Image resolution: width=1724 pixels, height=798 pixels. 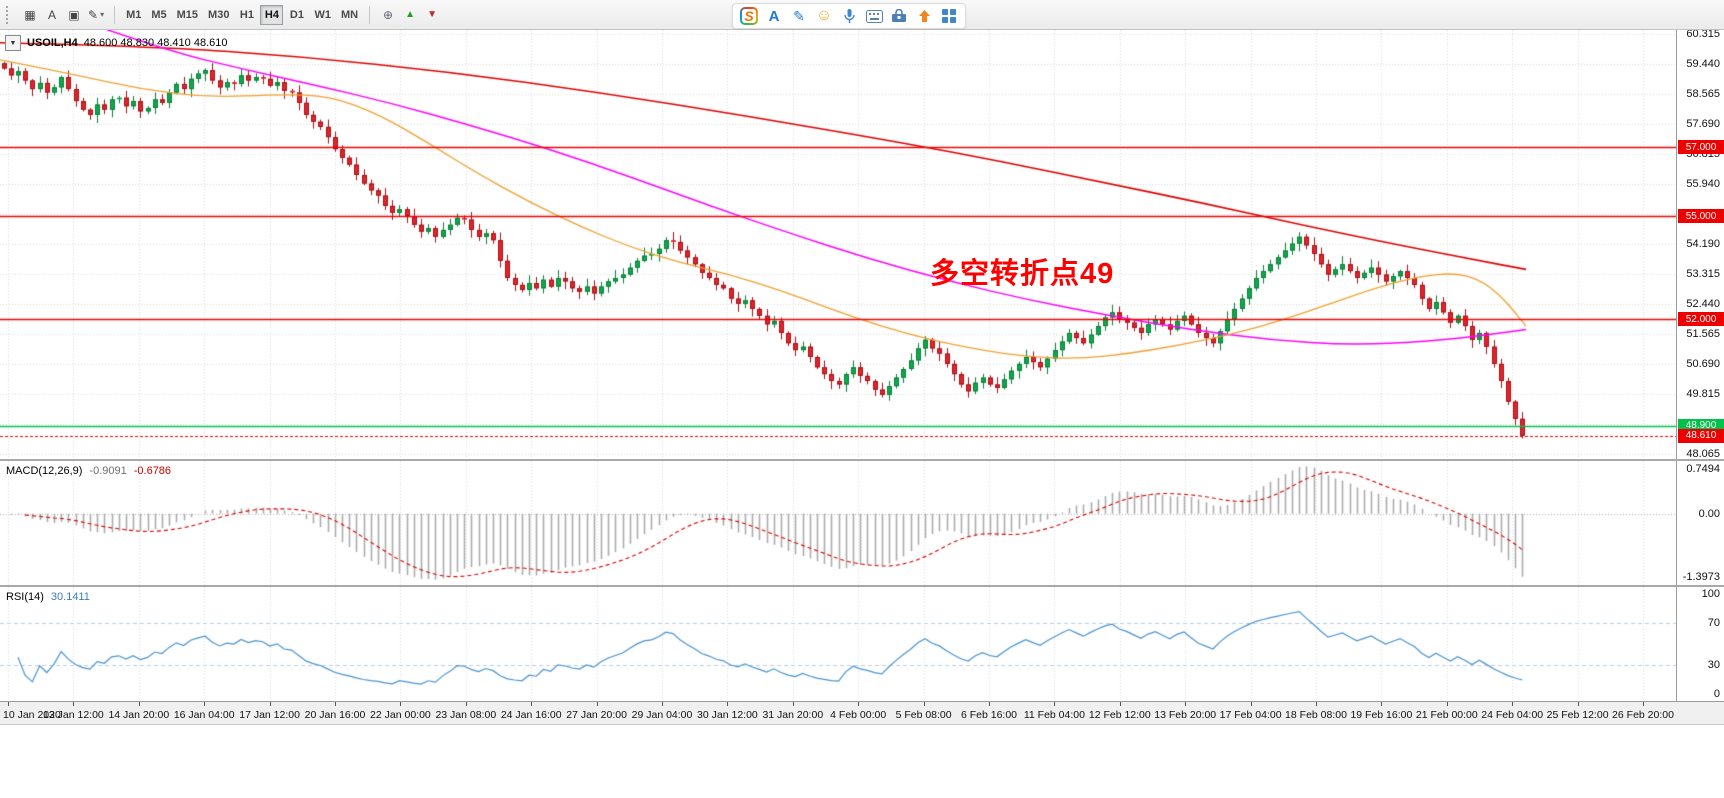 I want to click on sell-marker-icon: ▼, so click(x=432, y=15).